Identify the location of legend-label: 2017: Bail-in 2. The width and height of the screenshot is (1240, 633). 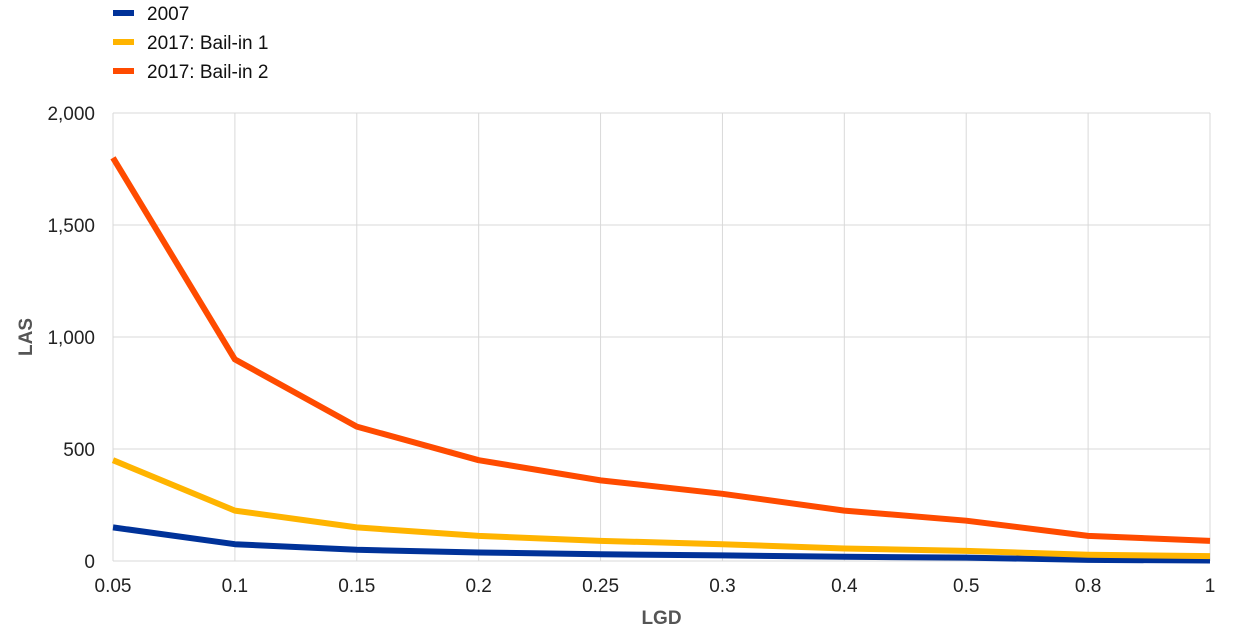
(207, 72).